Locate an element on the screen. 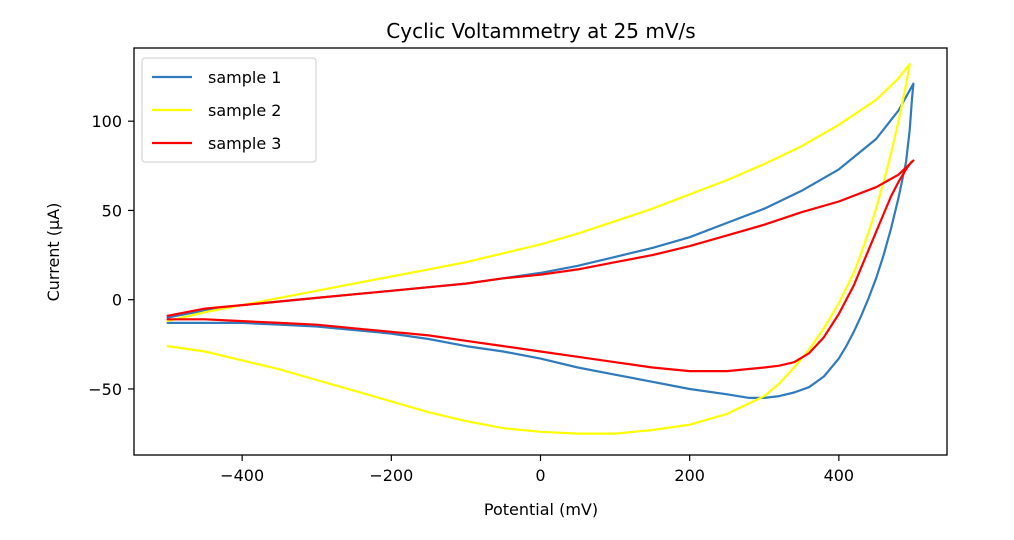 The image size is (1014, 540). x-tick-label: −200 is located at coordinates (391, 475).